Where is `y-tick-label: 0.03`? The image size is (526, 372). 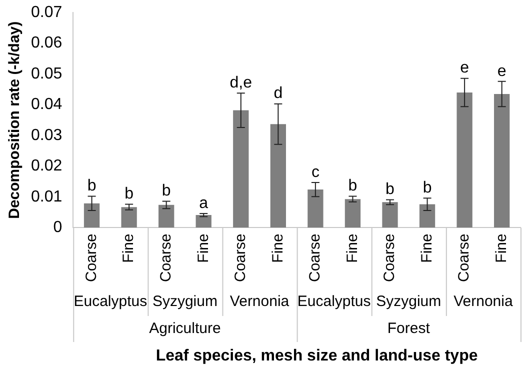
y-tick-label: 0.03 is located at coordinates (46, 135).